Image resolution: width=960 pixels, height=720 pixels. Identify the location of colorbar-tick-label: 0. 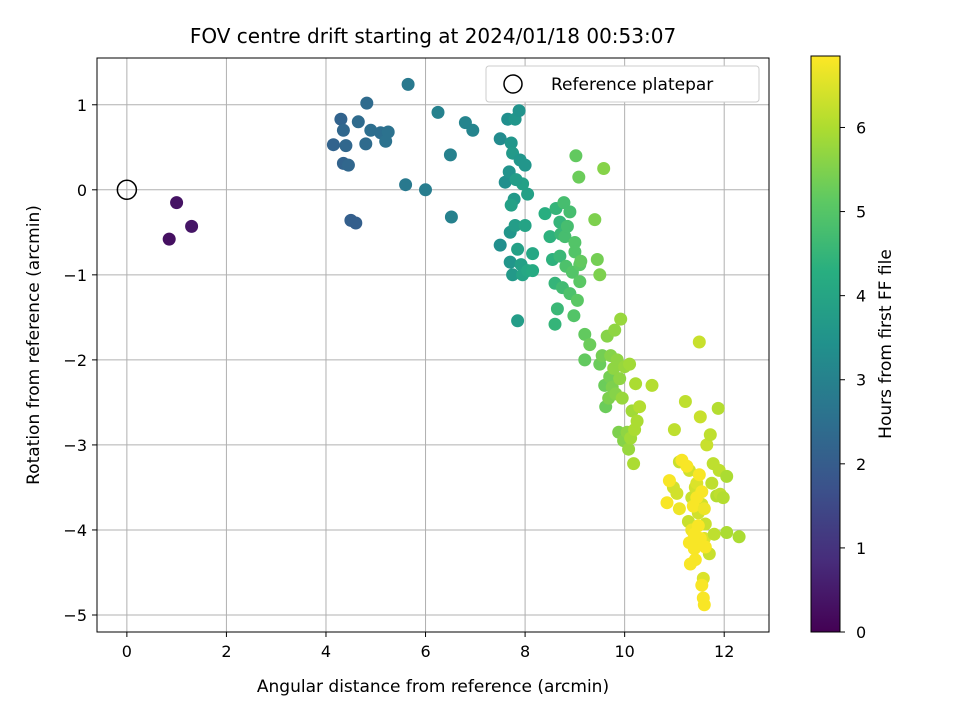
(861, 632).